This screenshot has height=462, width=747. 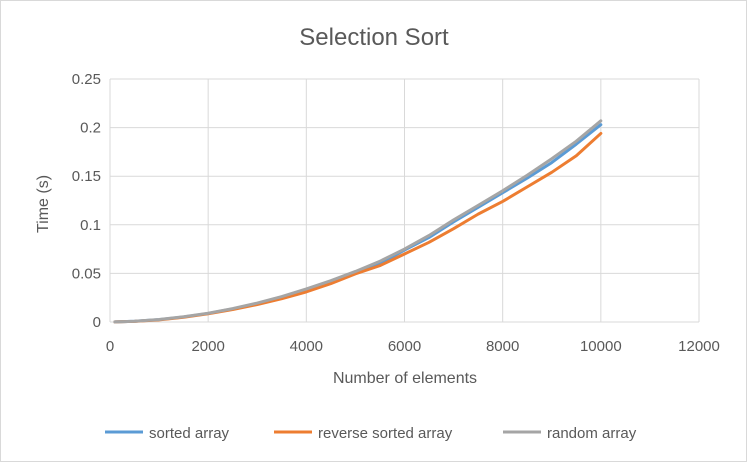 I want to click on x-tick-label: 0, so click(x=110, y=346).